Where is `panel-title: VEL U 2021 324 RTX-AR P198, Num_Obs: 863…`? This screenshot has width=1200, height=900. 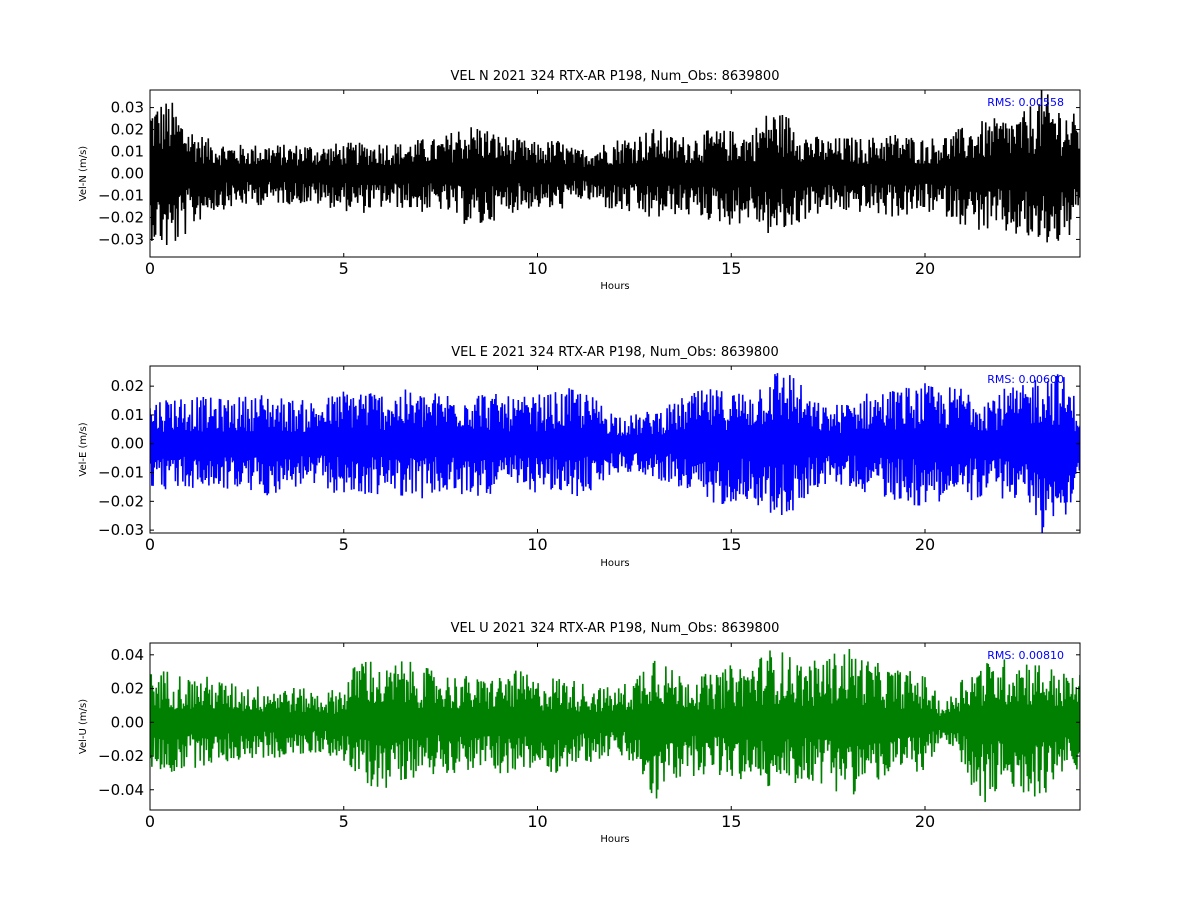
panel-title: VEL U 2021 324 RTX-AR P198, Num_Obs: 863… is located at coordinates (615, 628).